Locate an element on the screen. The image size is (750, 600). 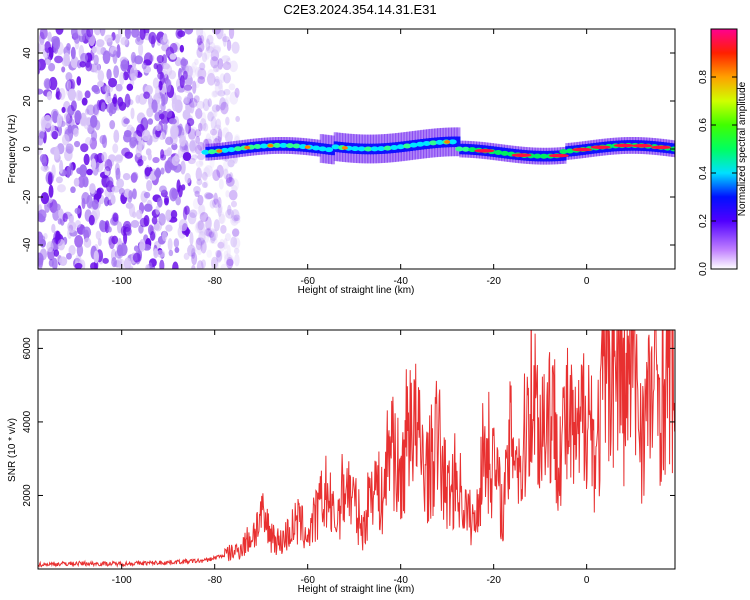
top-x-tick-label: 0 is located at coordinates (587, 281).